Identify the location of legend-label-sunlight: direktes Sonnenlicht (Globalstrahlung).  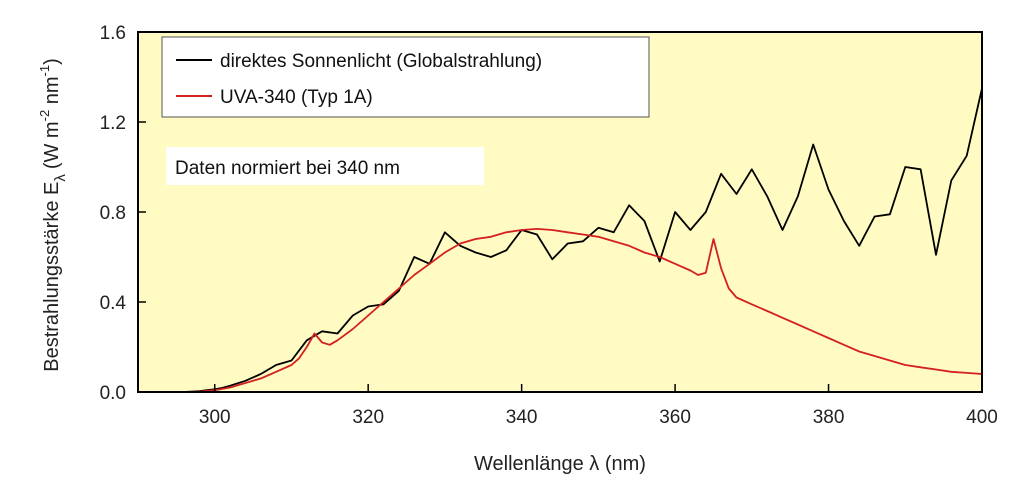
(381, 61).